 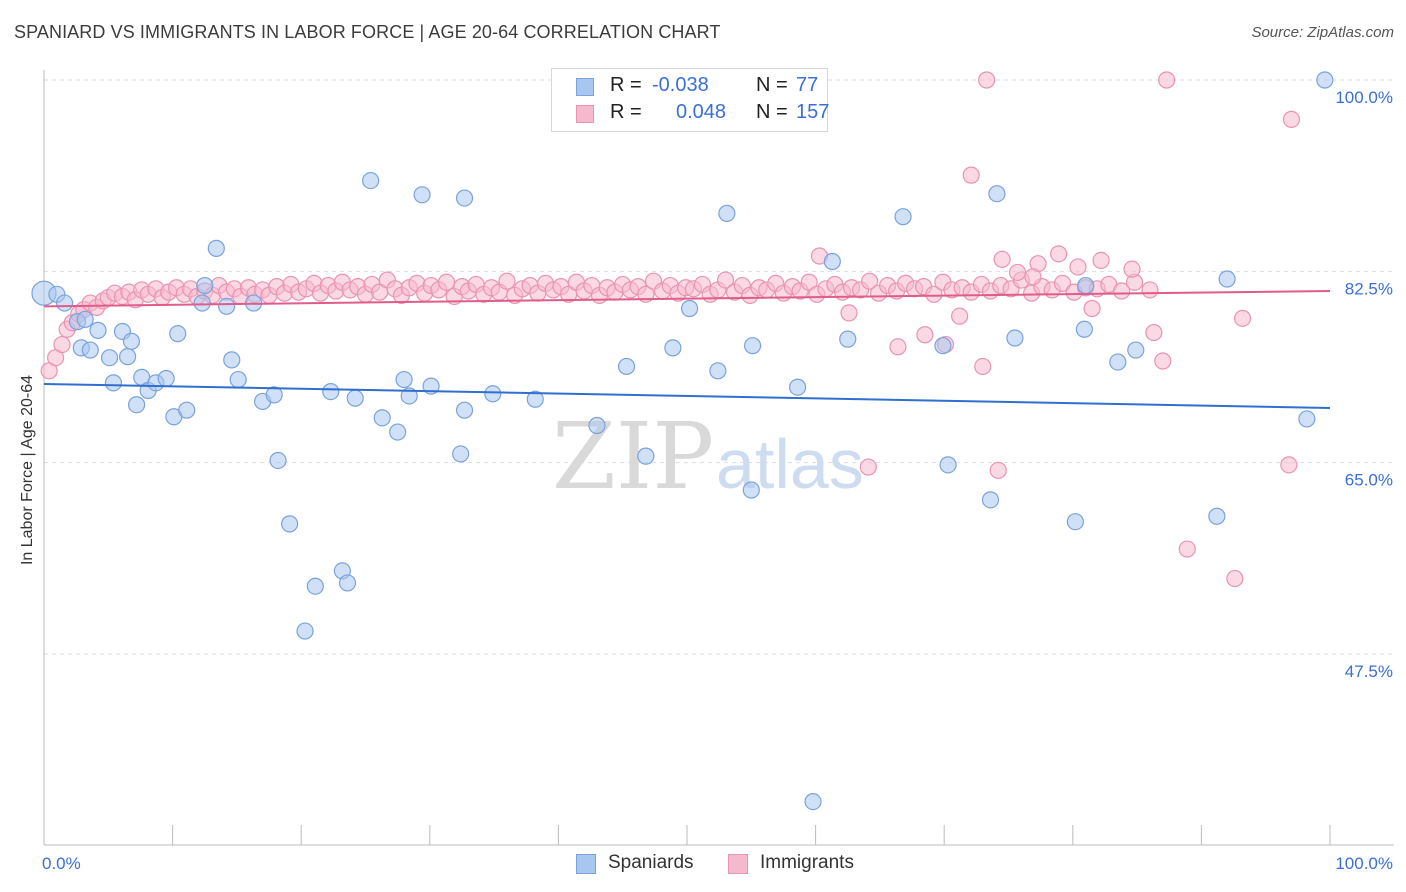 What do you see at coordinates (1364, 863) in the screenshot?
I see `x-tick-label: 100.0%` at bounding box center [1364, 863].